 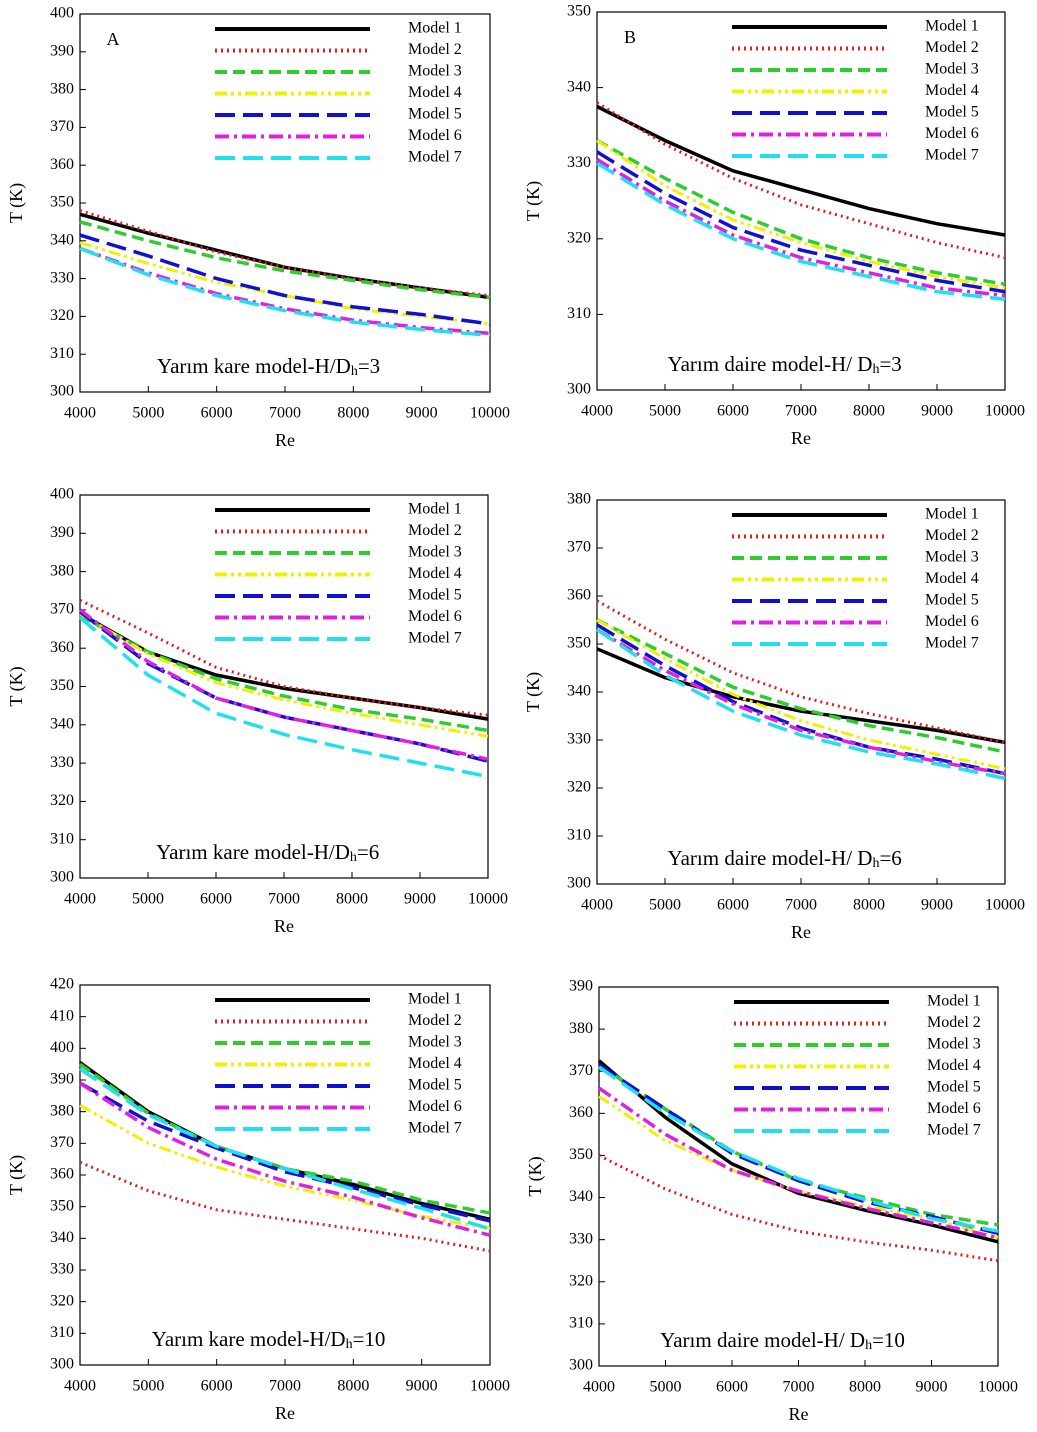 What do you see at coordinates (62, 1015) in the screenshot?
I see `y-tick-label: 410` at bounding box center [62, 1015].